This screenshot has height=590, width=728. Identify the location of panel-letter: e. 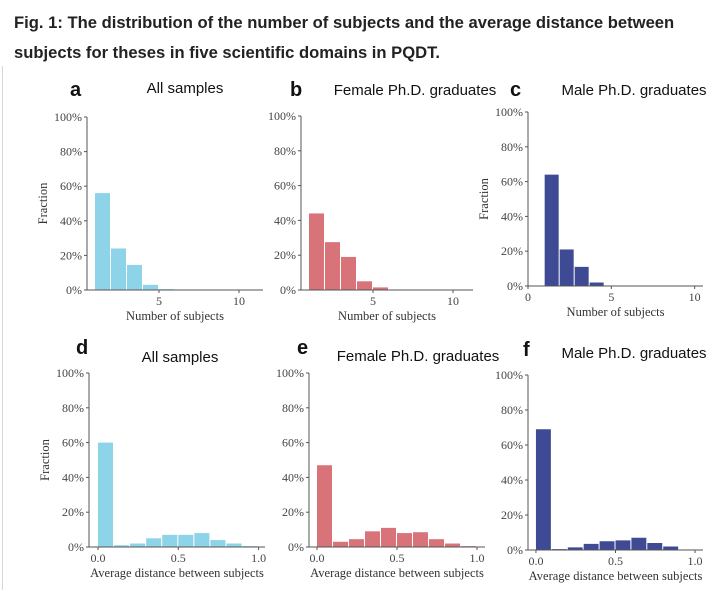
(302, 348).